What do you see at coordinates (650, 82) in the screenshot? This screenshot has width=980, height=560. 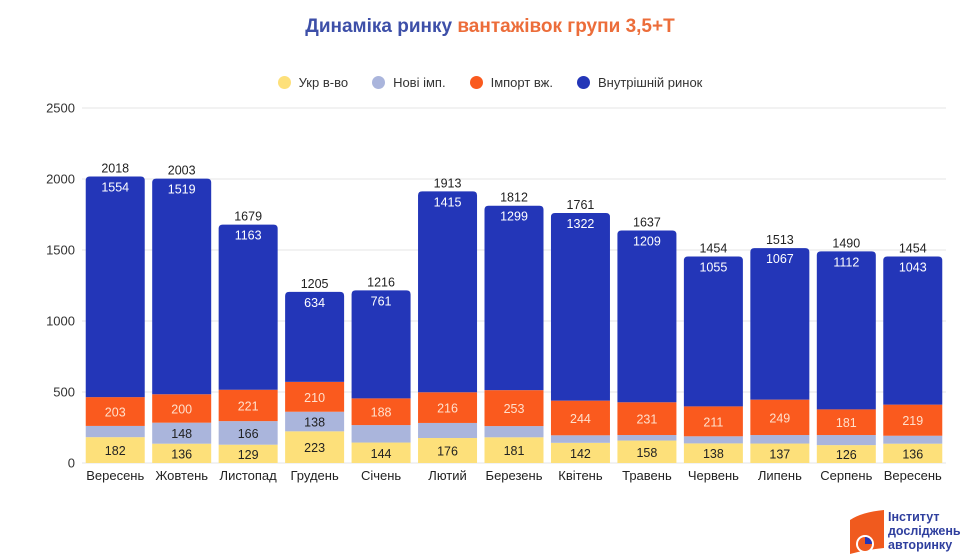 I see `legend-label: Внутрішній ринок` at bounding box center [650, 82].